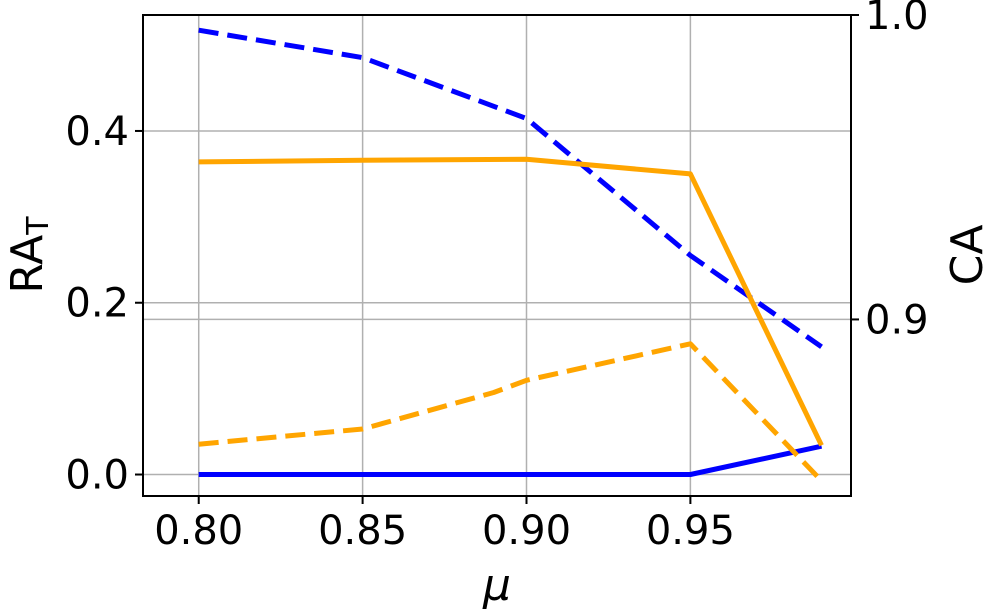  Describe the element at coordinates (97, 476) in the screenshot. I see `y-left-tick-label: 0.0` at that location.